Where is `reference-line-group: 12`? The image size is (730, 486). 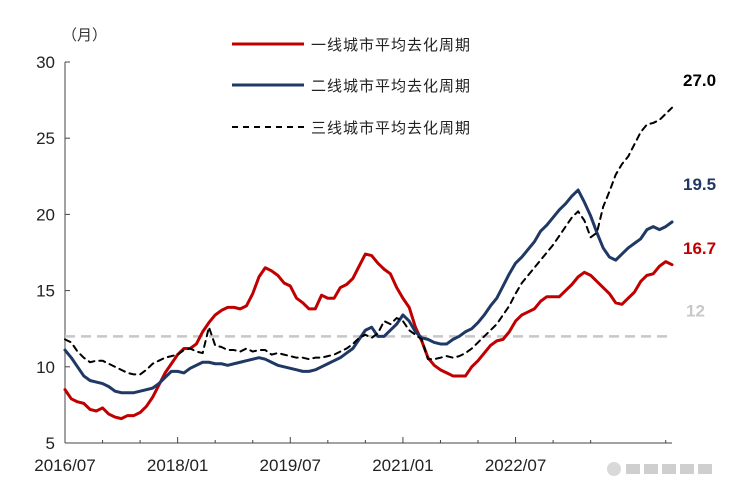
reference-line-group: 12 is located at coordinates (385, 319).